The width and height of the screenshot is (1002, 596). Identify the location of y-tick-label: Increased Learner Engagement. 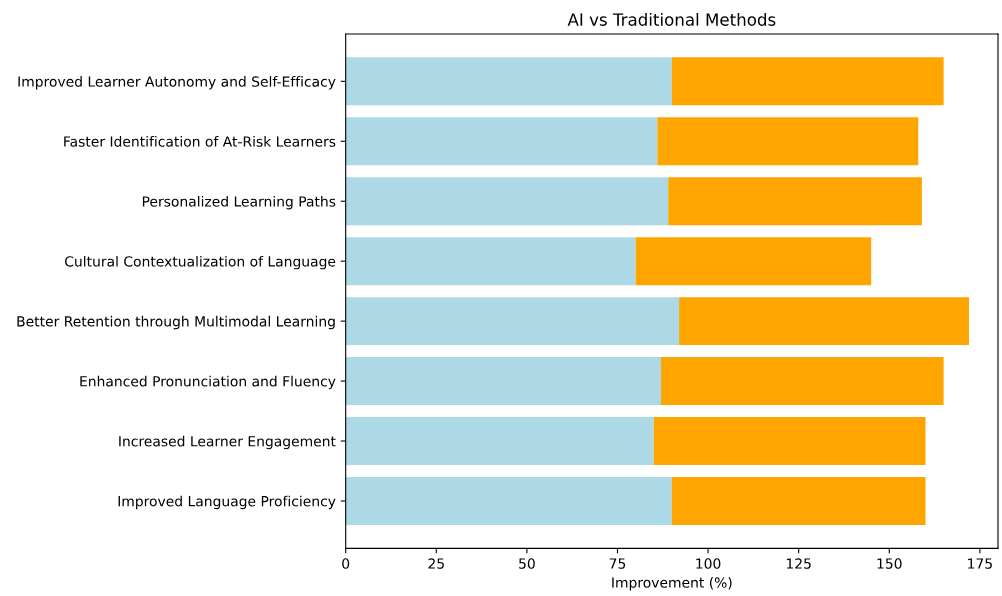
(227, 442).